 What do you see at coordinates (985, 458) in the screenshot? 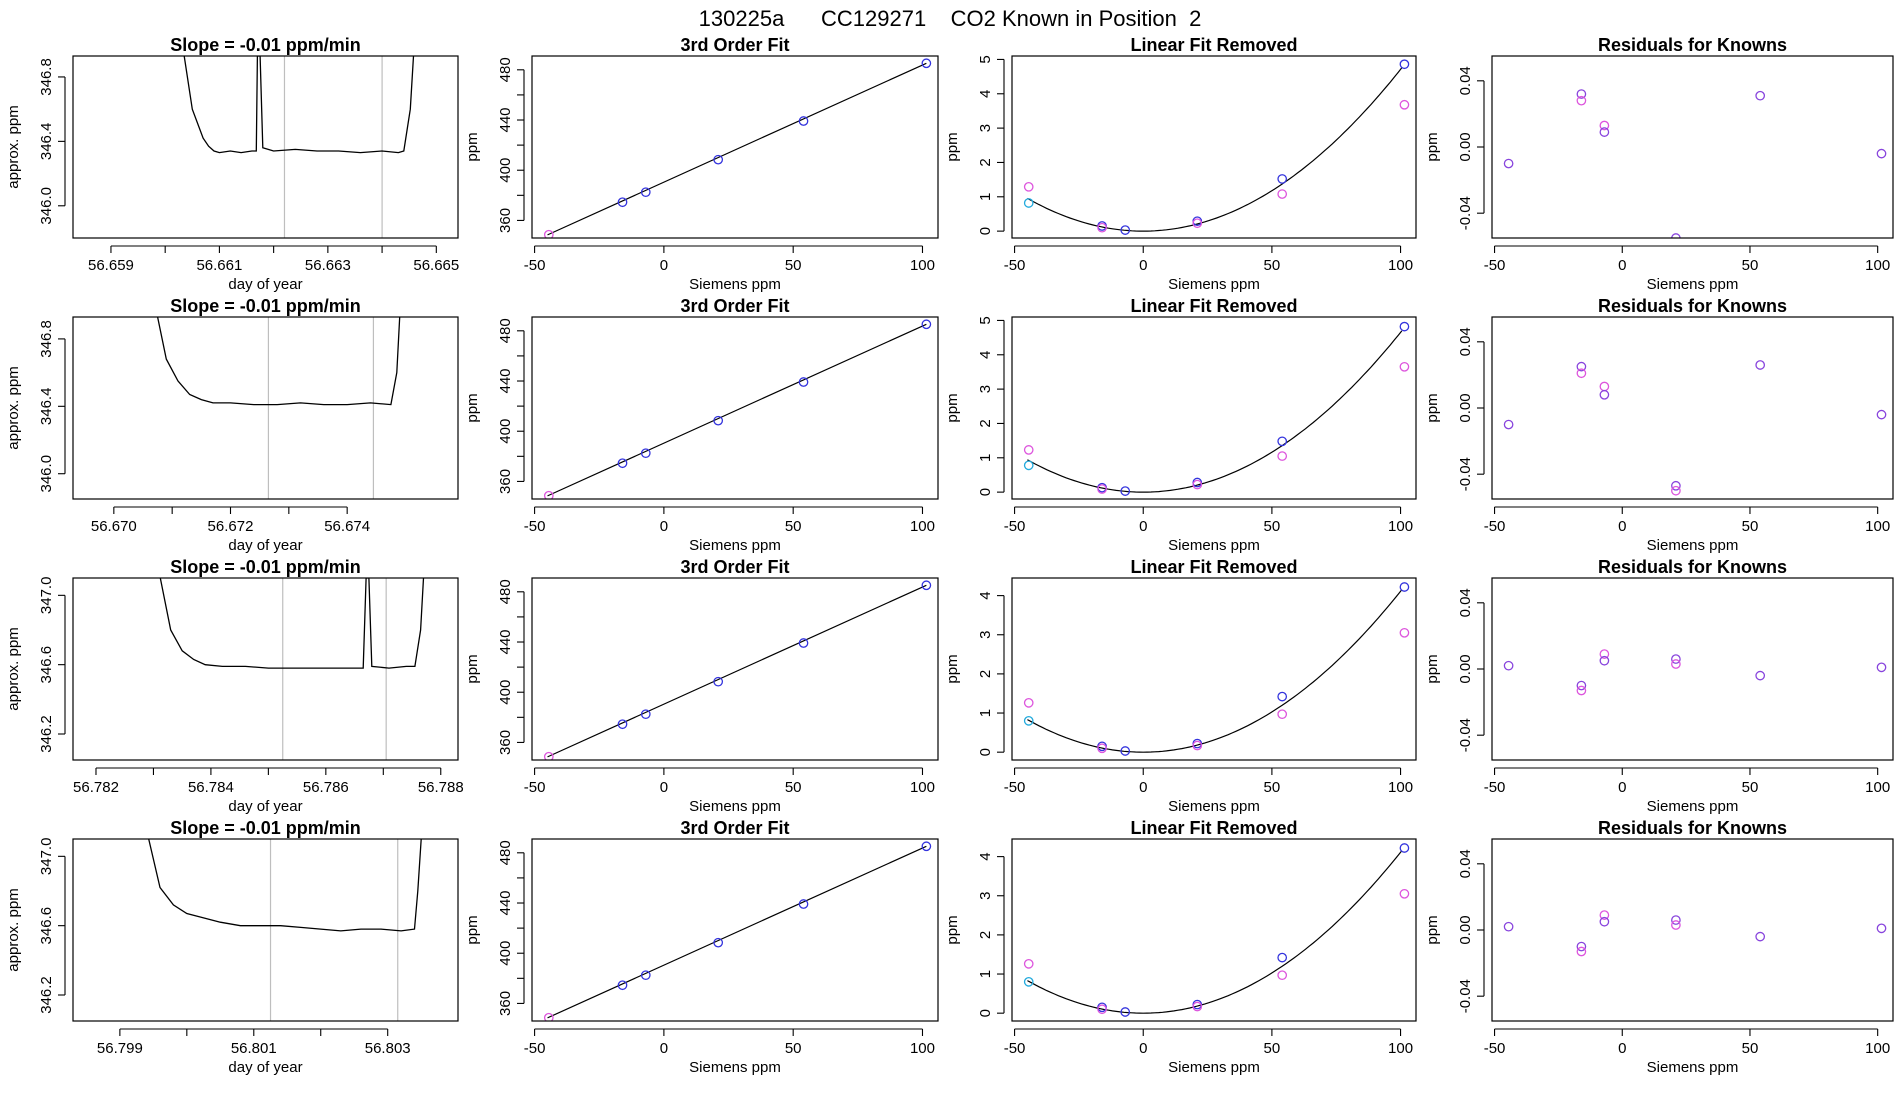
I see `panel-r1-linres-y-tick-label-1: 1` at bounding box center [985, 458].